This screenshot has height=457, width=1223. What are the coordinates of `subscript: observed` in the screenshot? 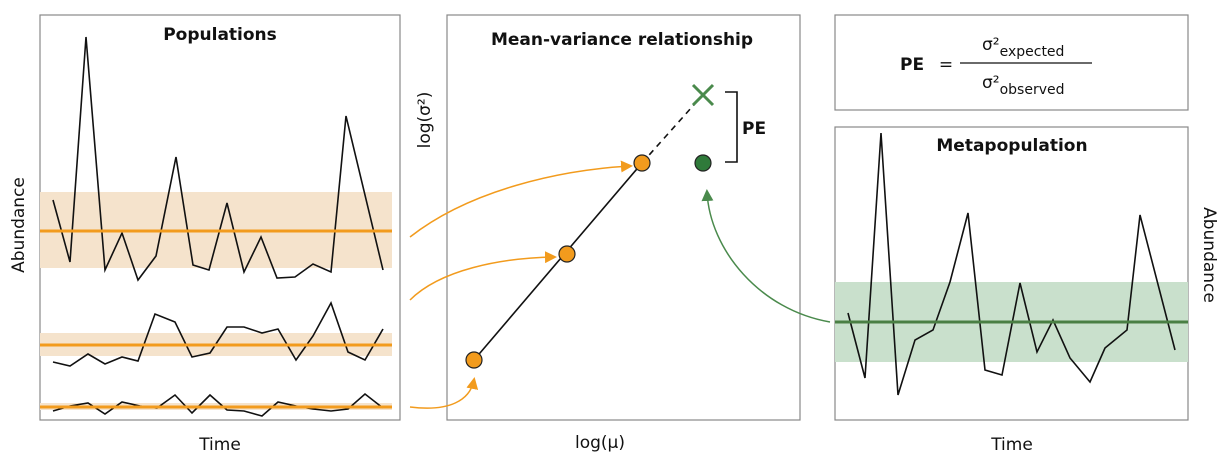 It's located at (1032, 90).